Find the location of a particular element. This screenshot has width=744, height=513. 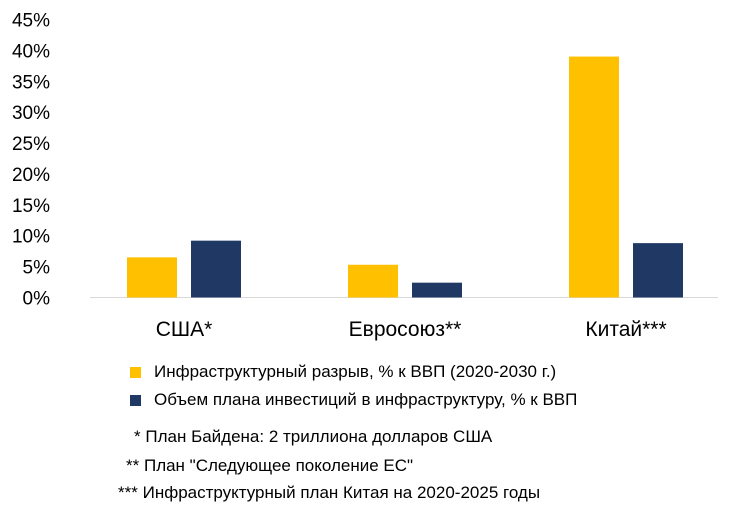

x-category-label: Китай*** is located at coordinates (625, 329).